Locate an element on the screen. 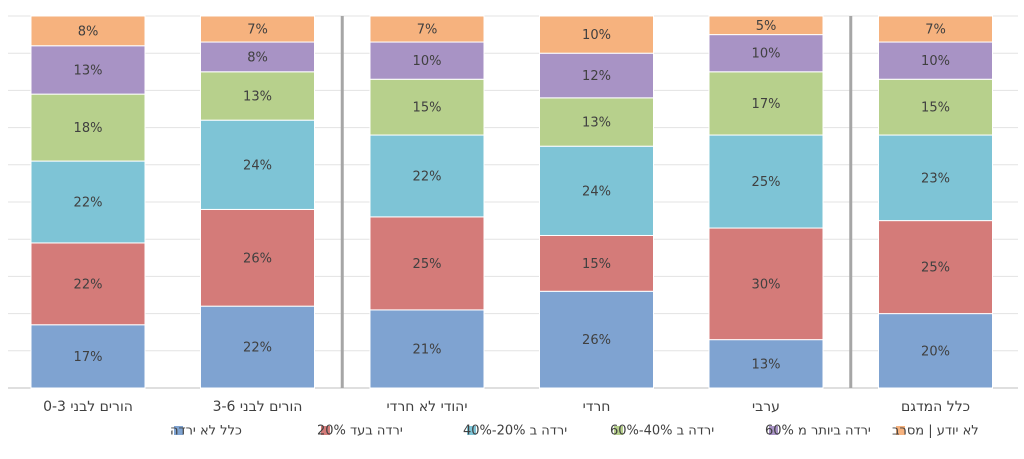  data-label: 5% is located at coordinates (766, 26).